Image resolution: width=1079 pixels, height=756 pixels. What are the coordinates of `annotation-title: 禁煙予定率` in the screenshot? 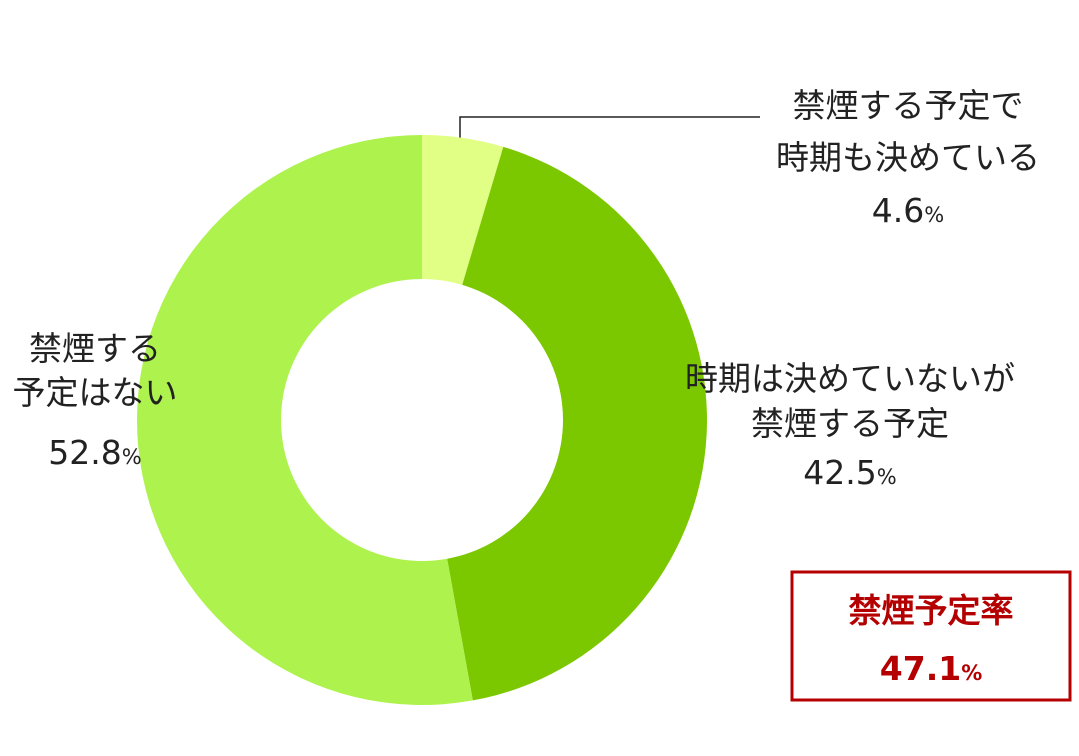 It's located at (931, 610).